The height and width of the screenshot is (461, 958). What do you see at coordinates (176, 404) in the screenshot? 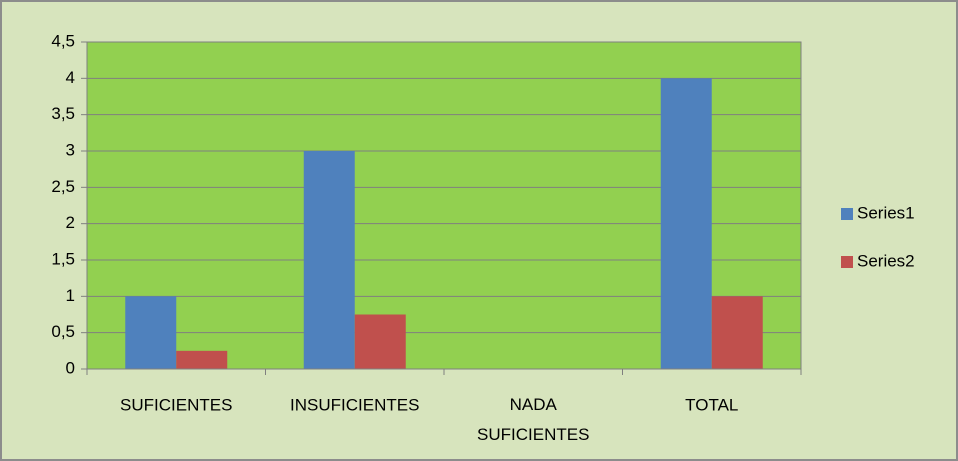
I see `x-tick-label: SUFICIENTES` at bounding box center [176, 404].